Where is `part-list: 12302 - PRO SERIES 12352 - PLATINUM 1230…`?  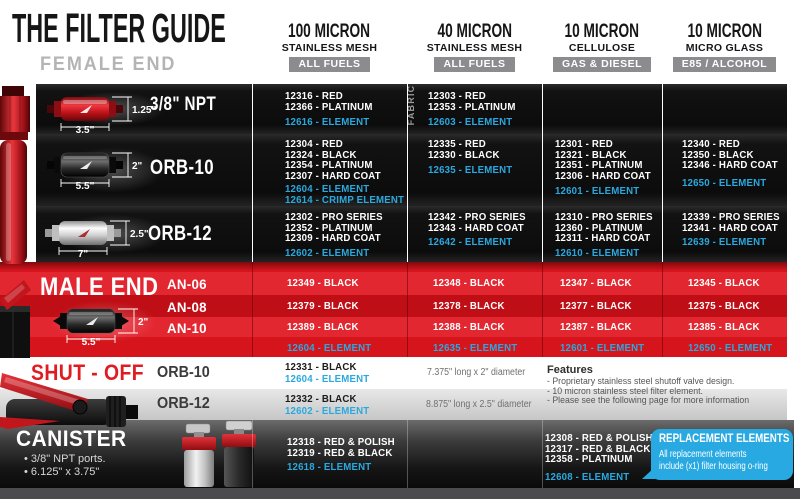
part-list: 12302 - PRO SERIES 12352 - PLATINUM 1230… is located at coordinates (334, 227).